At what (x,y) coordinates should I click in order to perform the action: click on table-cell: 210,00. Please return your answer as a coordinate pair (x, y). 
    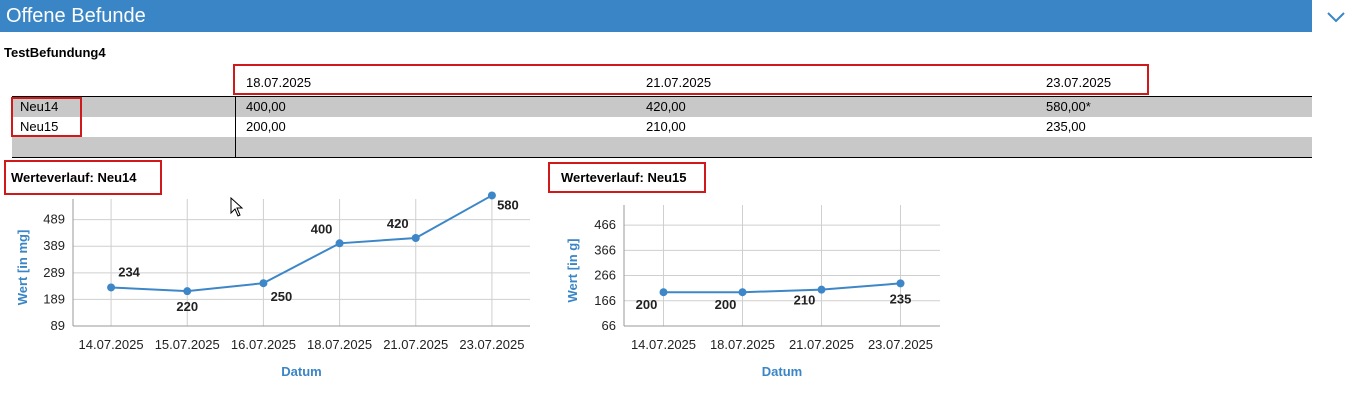
    Looking at the image, I should click on (666, 126).